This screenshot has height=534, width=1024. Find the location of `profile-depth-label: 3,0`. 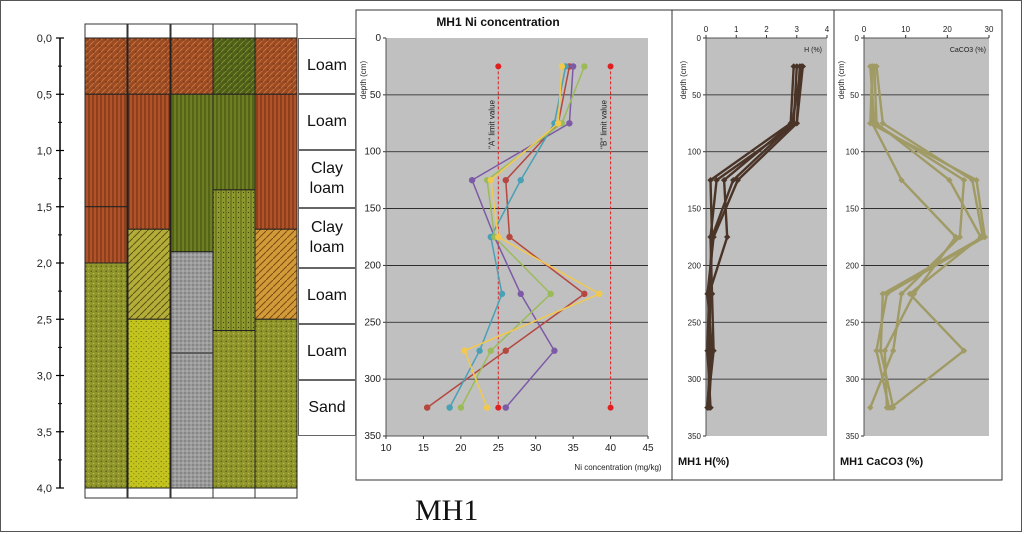

profile-depth-label: 3,0 is located at coordinates (44, 377).